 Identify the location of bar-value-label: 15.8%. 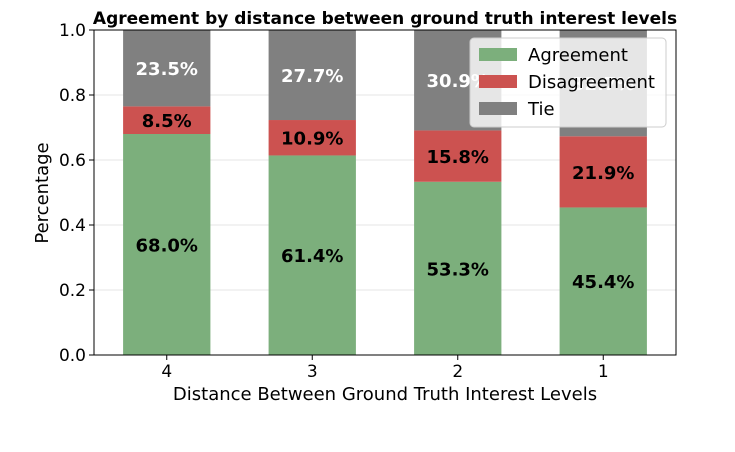
(458, 157).